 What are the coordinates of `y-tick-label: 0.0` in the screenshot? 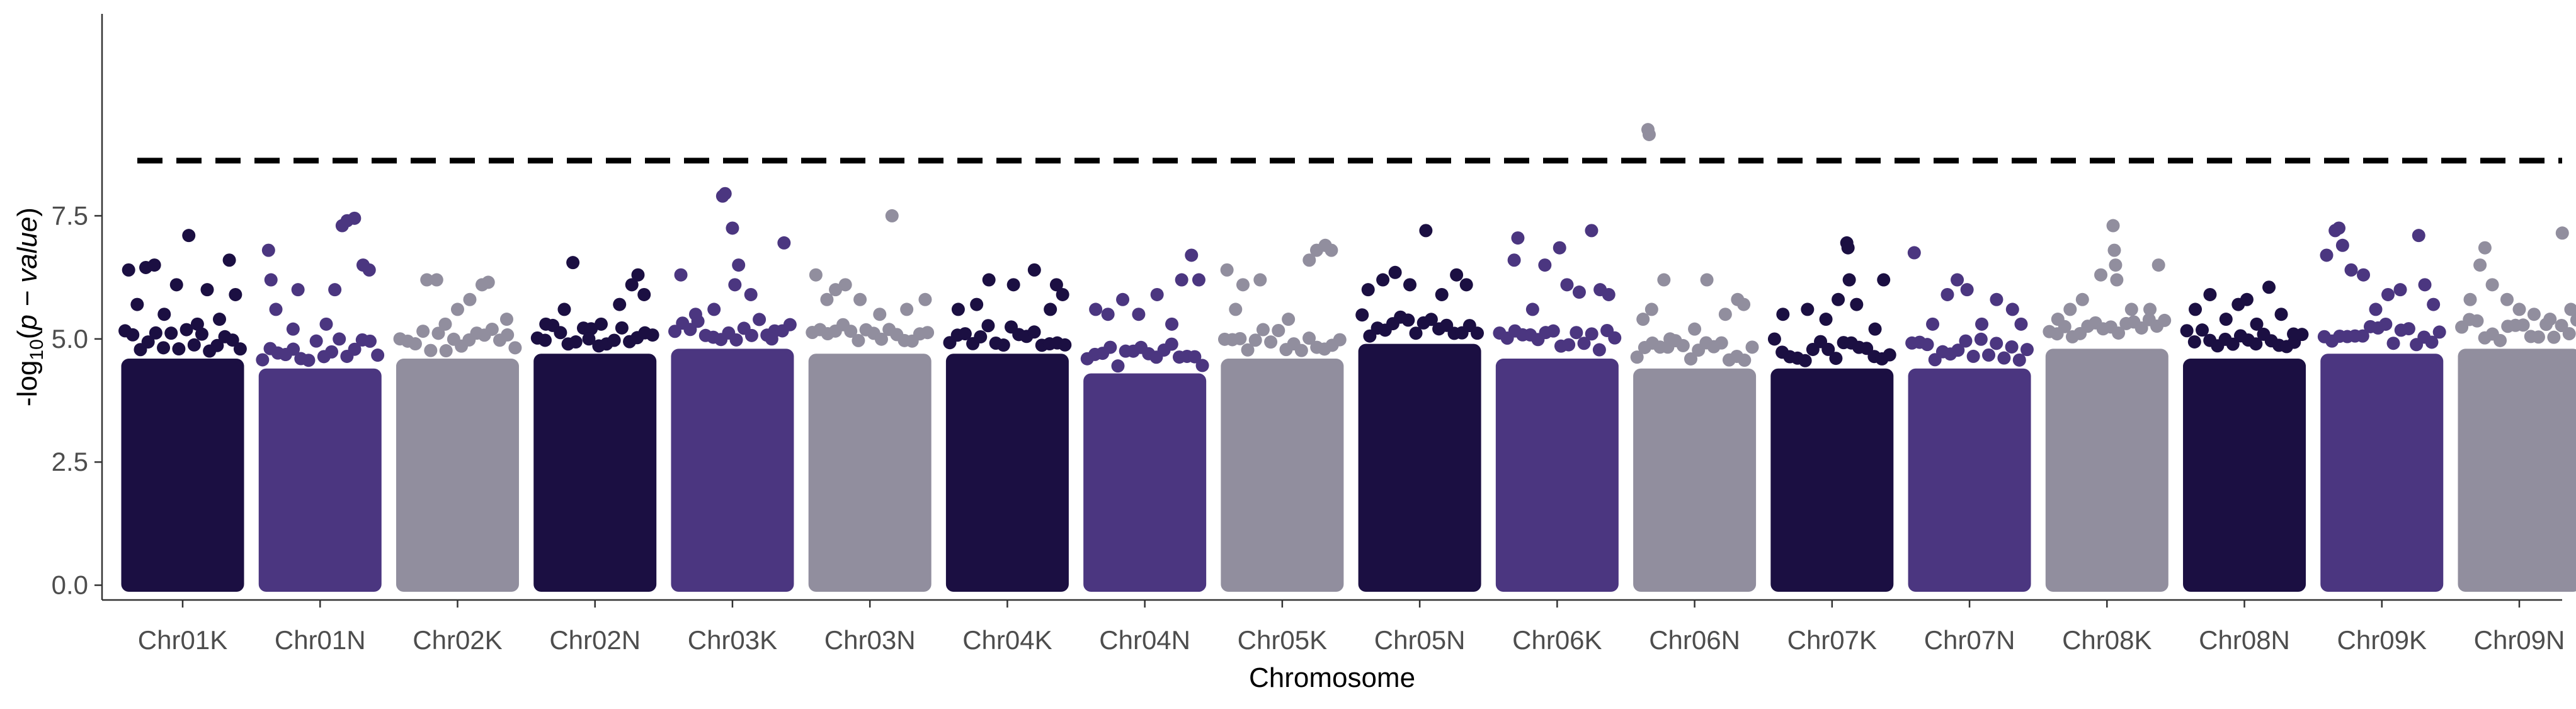 It's located at (70, 585).